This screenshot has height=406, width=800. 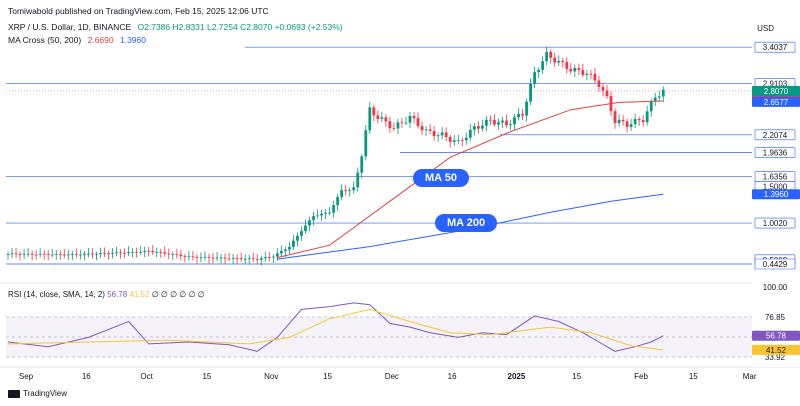 I want to click on ma-fast-value: 2.6690, so click(x=100, y=40).